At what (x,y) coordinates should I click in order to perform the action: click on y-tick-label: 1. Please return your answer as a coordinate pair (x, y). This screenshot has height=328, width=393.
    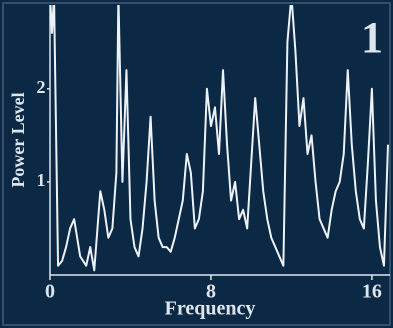
    Looking at the image, I should click on (41, 180).